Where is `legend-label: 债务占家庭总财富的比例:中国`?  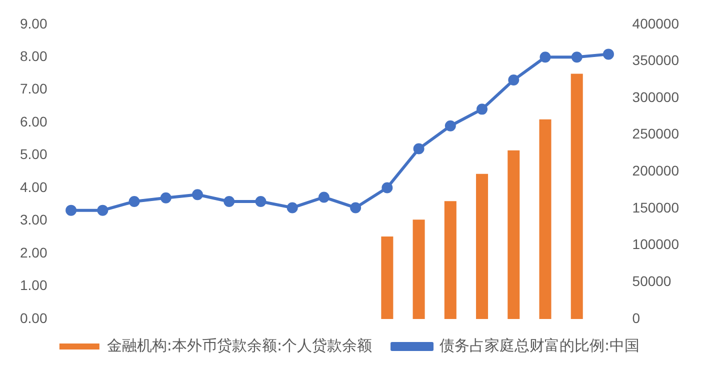
legend-label: 债务占家庭总财富的比例:中国 is located at coordinates (540, 345).